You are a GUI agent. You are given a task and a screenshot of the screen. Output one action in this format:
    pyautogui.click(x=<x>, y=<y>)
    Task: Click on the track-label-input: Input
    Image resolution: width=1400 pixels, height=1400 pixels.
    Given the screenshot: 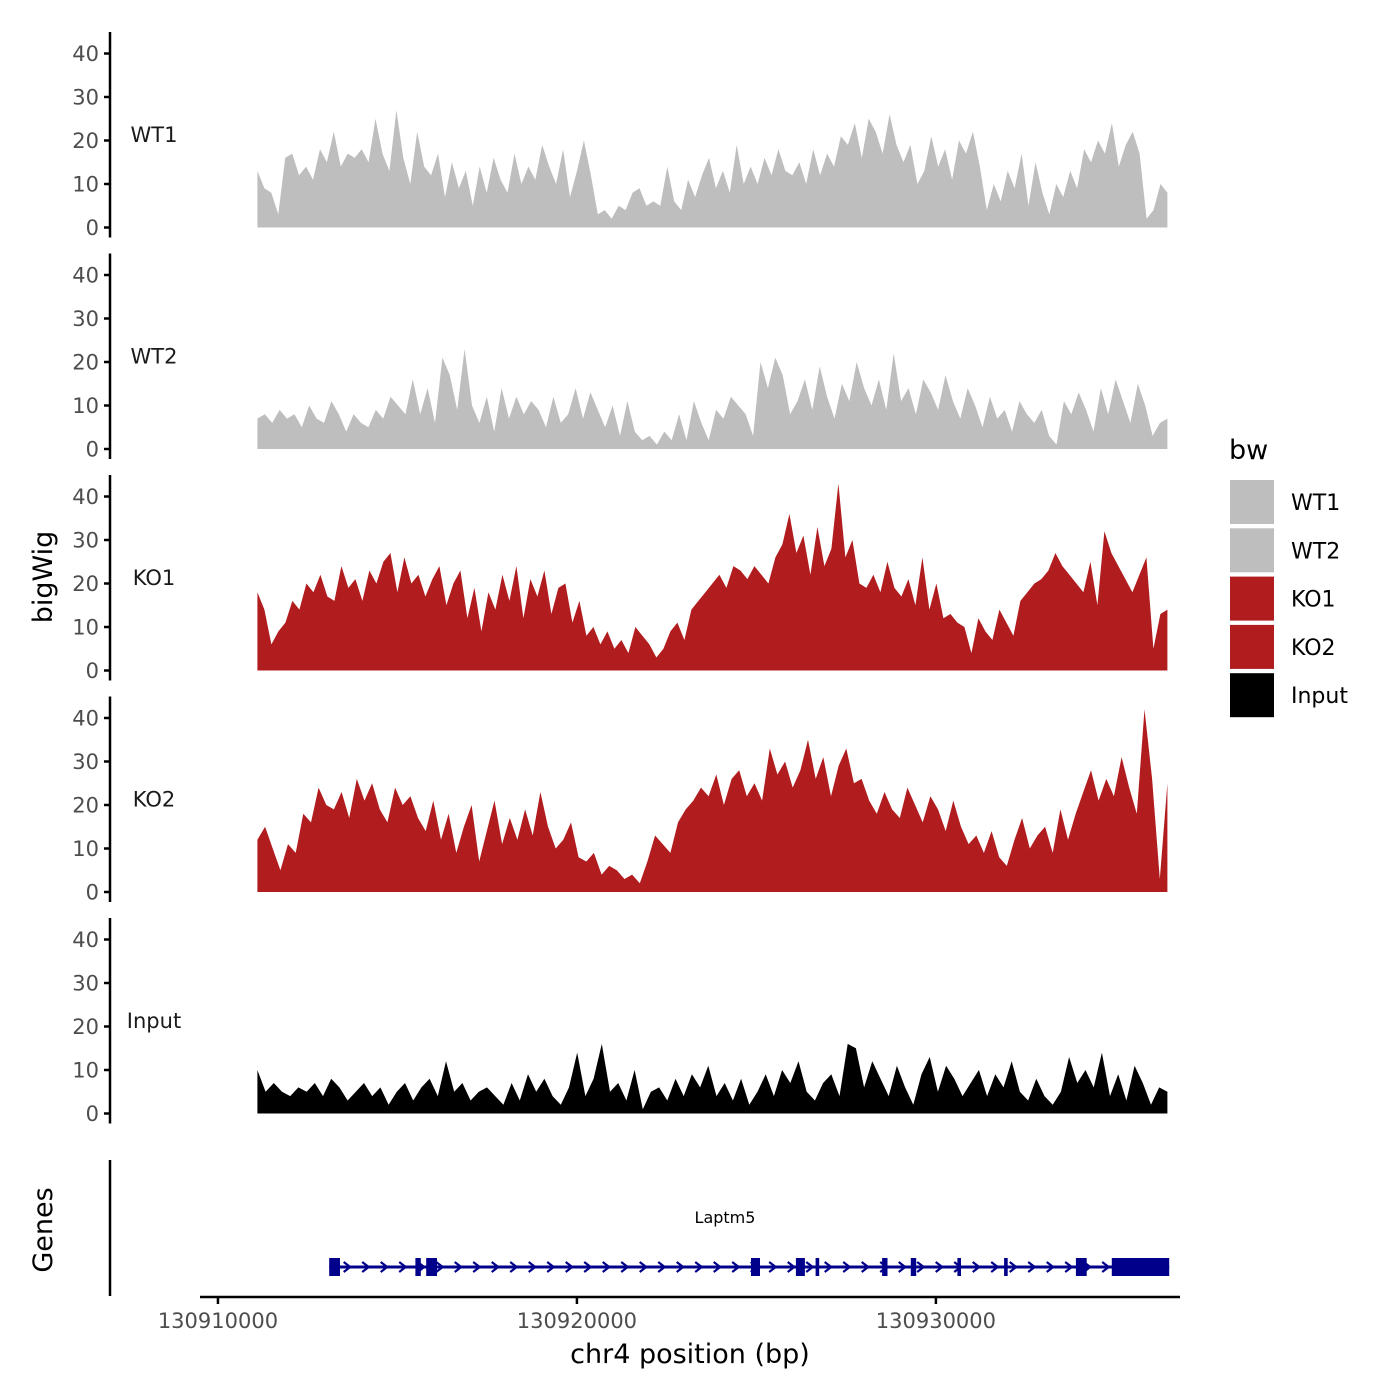 What is the action you would take?
    pyautogui.click(x=154, y=1021)
    